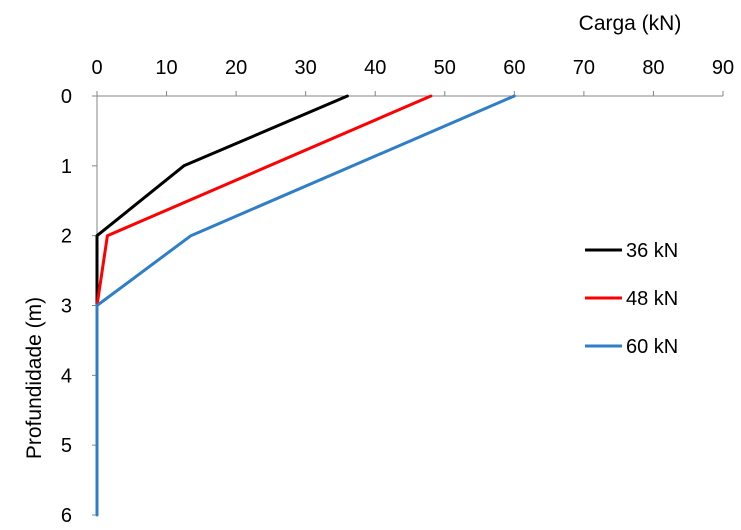  I want to click on legend-label: 60 kN, so click(652, 347).